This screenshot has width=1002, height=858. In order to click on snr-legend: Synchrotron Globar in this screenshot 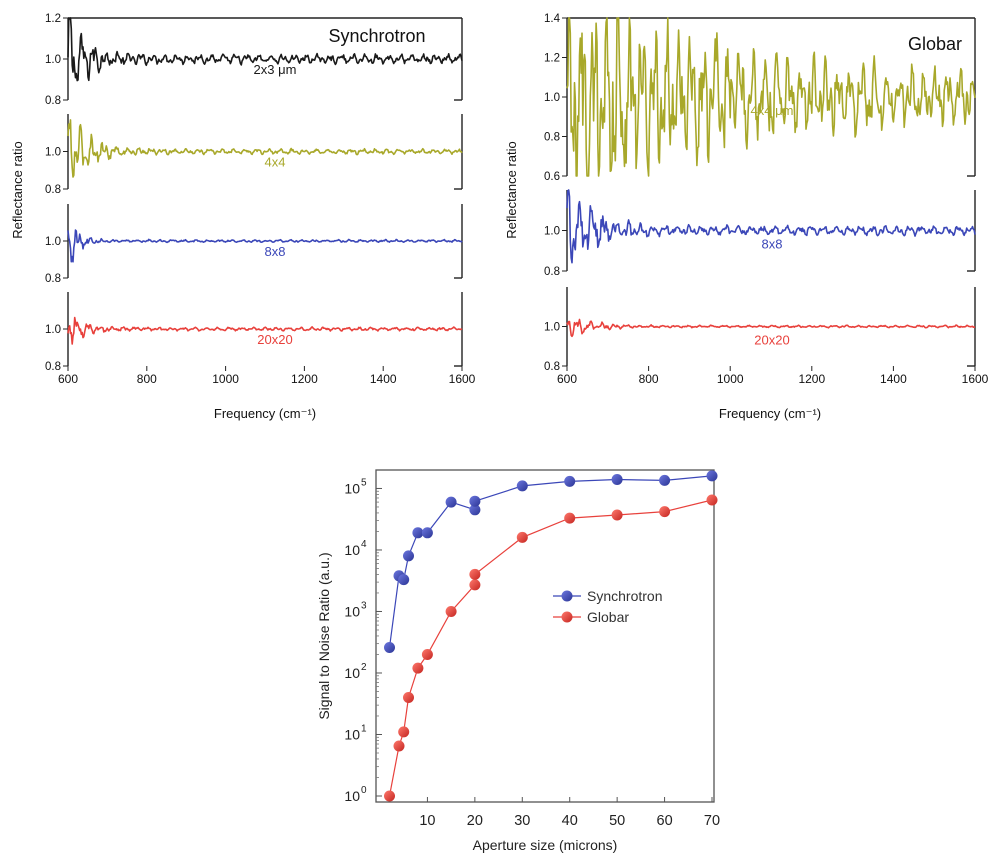, I will do `click(607, 606)`.